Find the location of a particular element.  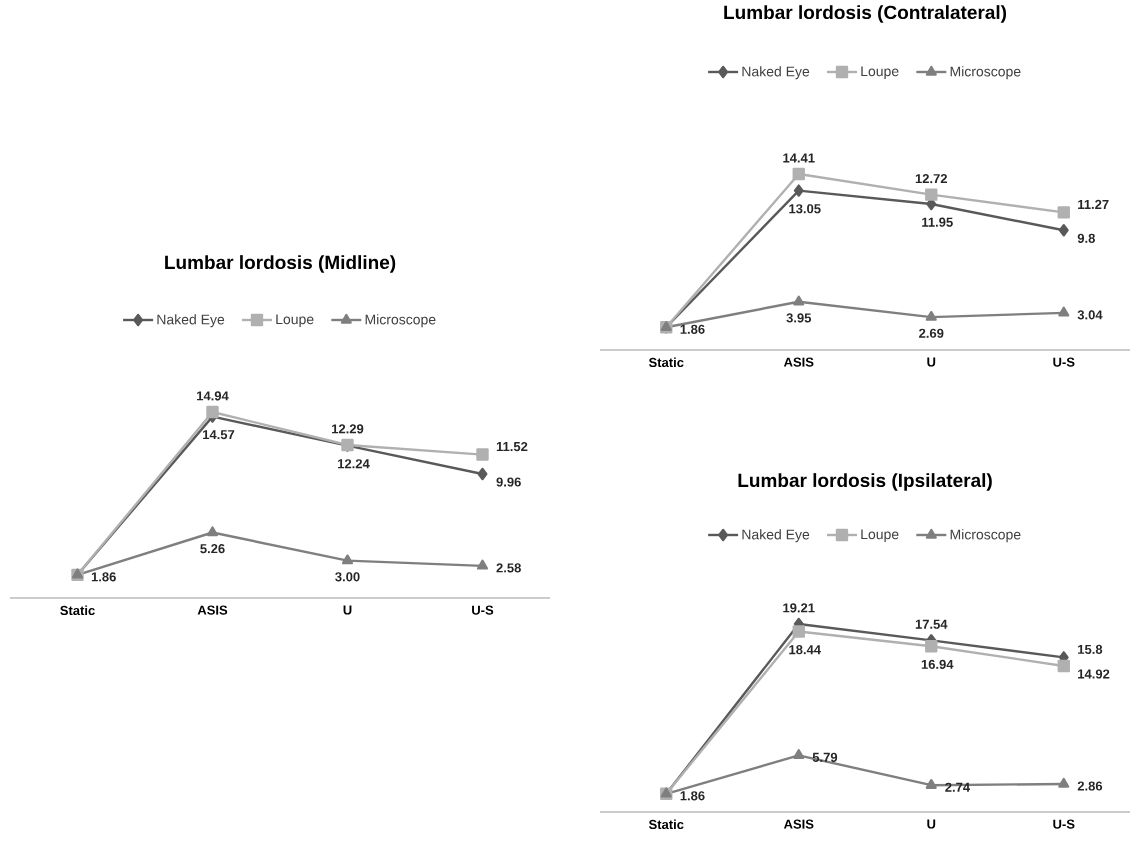

data-label: 13.05 is located at coordinates (805, 209).